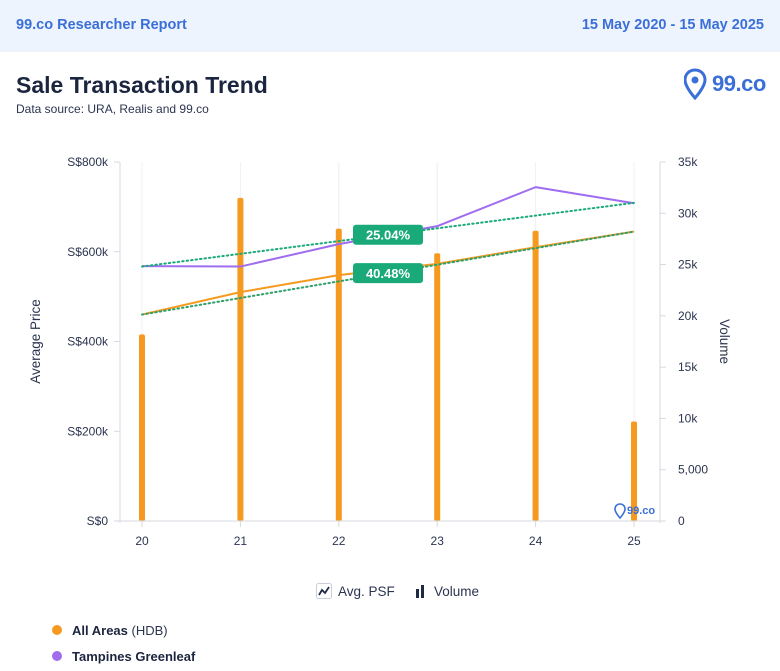 The width and height of the screenshot is (780, 671). I want to click on legend-toggle-avg-psf-label: Avg. PSF, so click(366, 591).